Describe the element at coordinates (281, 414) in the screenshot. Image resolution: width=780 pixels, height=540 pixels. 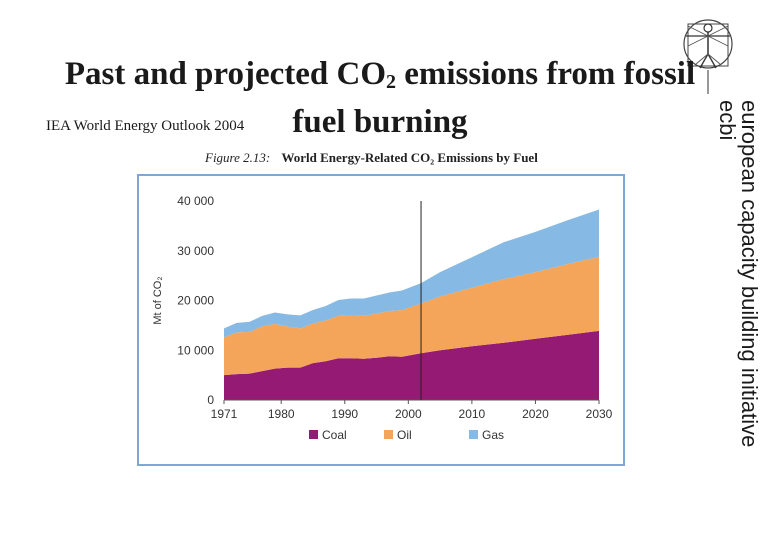
I see `x-tick-label: 1980` at that location.